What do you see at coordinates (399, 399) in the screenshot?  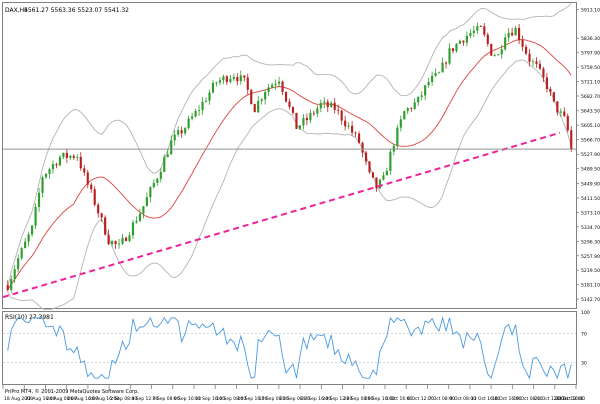 I see `time-tick-label: 1 Oct 16:00` at bounding box center [399, 399].